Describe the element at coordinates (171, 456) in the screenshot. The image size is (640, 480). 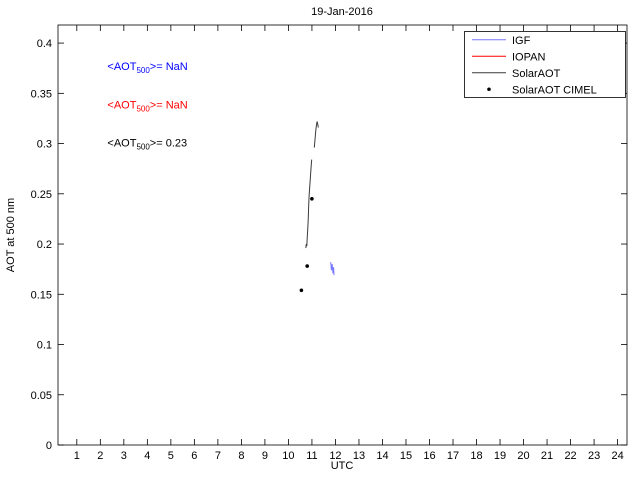
I see `x-tick-label: 5` at that location.